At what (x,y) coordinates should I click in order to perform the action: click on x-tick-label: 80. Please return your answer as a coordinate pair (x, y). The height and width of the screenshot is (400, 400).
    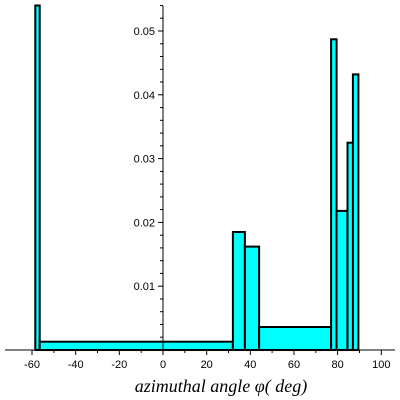
    Looking at the image, I should click on (337, 365).